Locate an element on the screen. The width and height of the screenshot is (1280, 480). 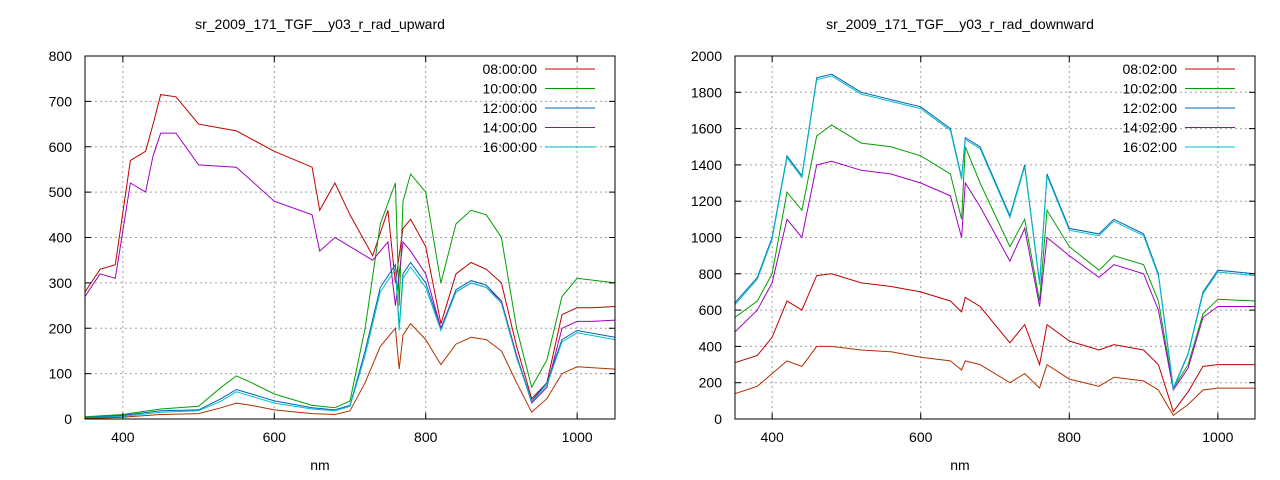
legend-label-1: 10:00:00 is located at coordinates (510, 89).